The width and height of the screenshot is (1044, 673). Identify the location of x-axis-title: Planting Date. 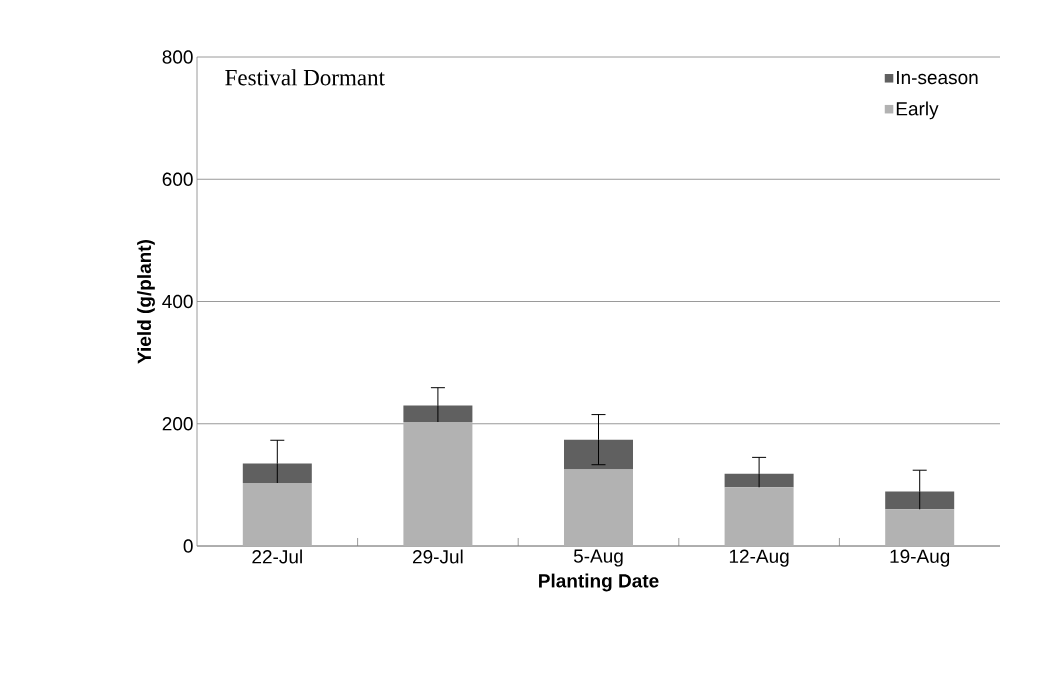
(599, 582).